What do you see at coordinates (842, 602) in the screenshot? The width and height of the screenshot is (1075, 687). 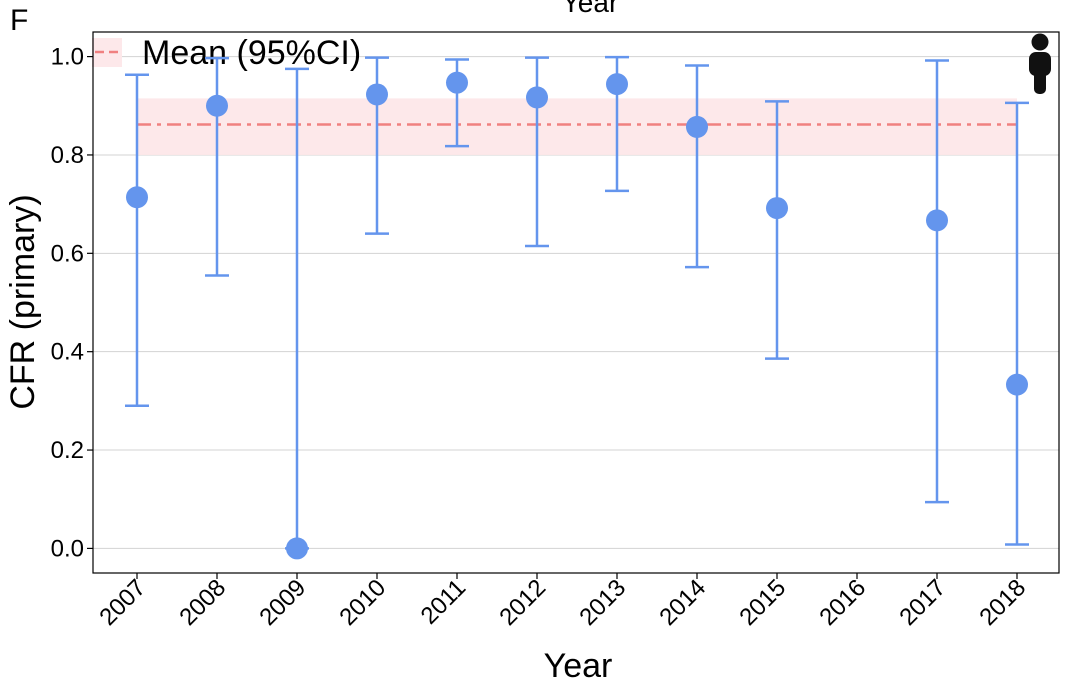 I see `x-tick-label: 2016` at bounding box center [842, 602].